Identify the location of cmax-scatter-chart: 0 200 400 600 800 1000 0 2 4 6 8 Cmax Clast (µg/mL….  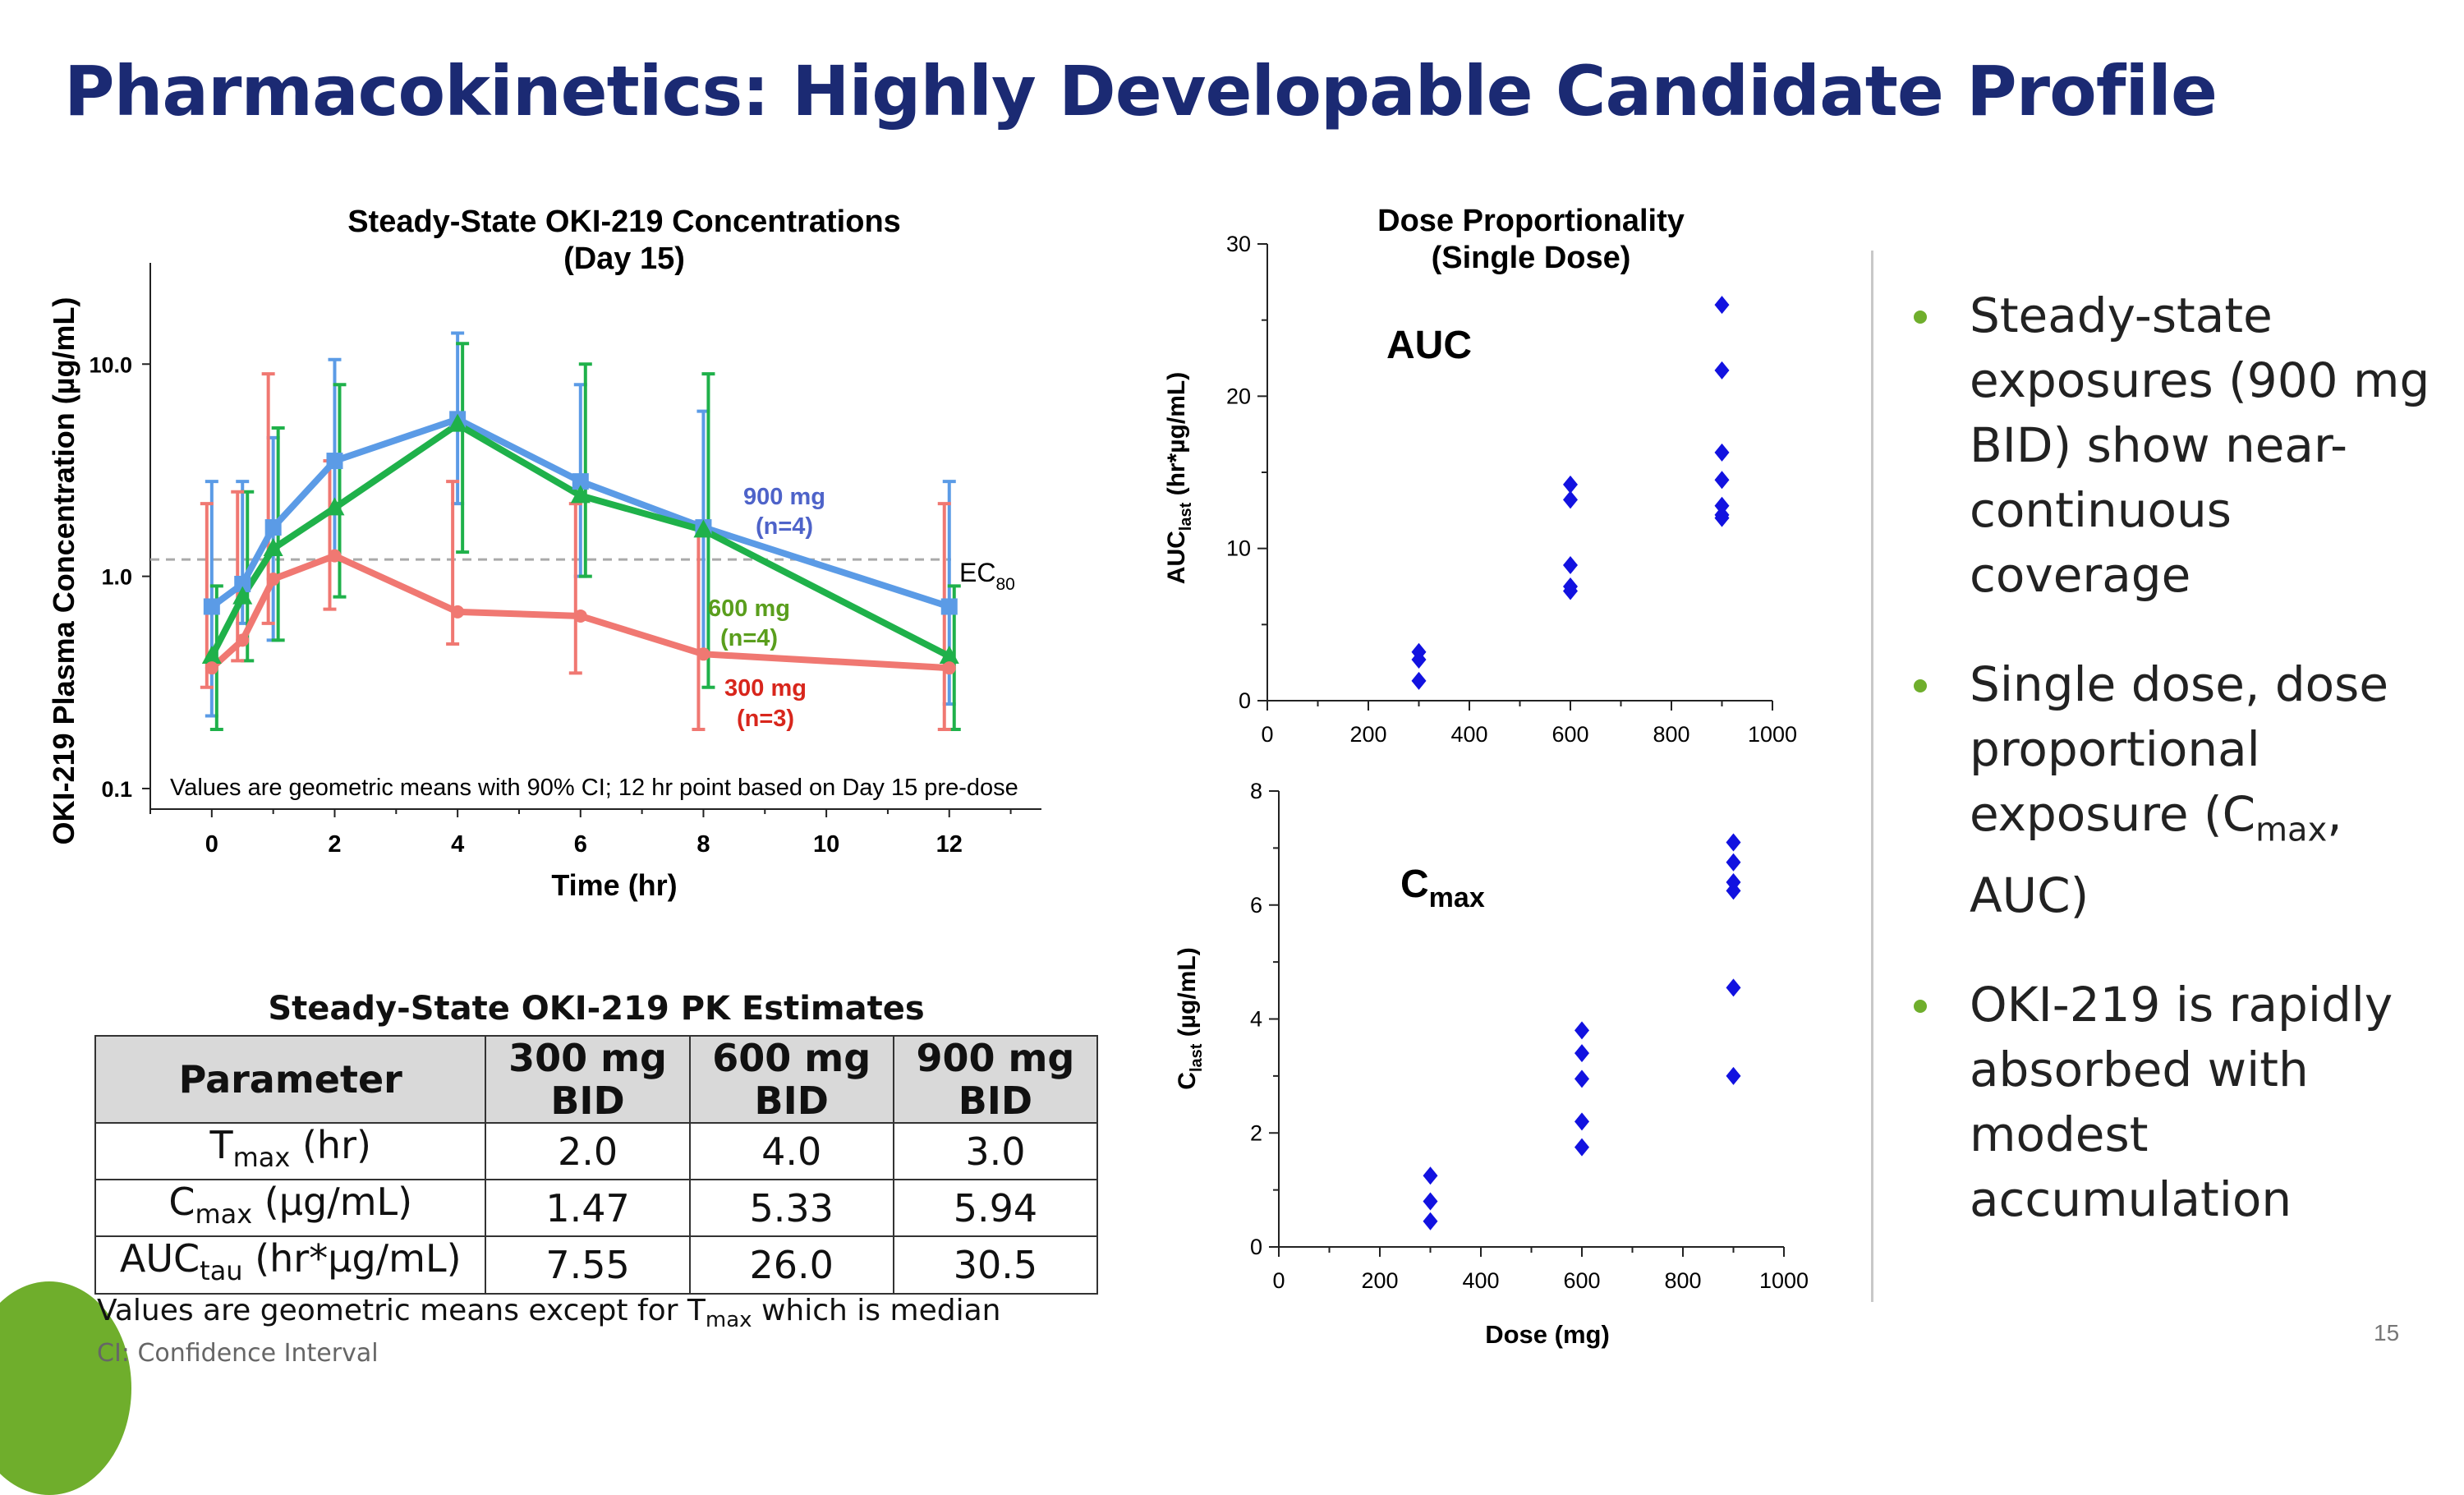
(1491, 1064).